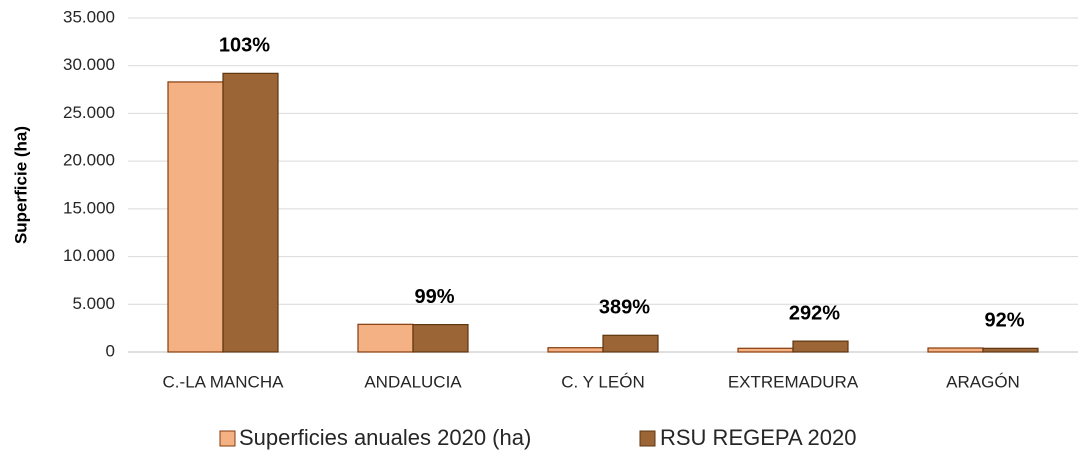 The height and width of the screenshot is (454, 1079). What do you see at coordinates (434, 297) in the screenshot?
I see `annotation: 99%` at bounding box center [434, 297].